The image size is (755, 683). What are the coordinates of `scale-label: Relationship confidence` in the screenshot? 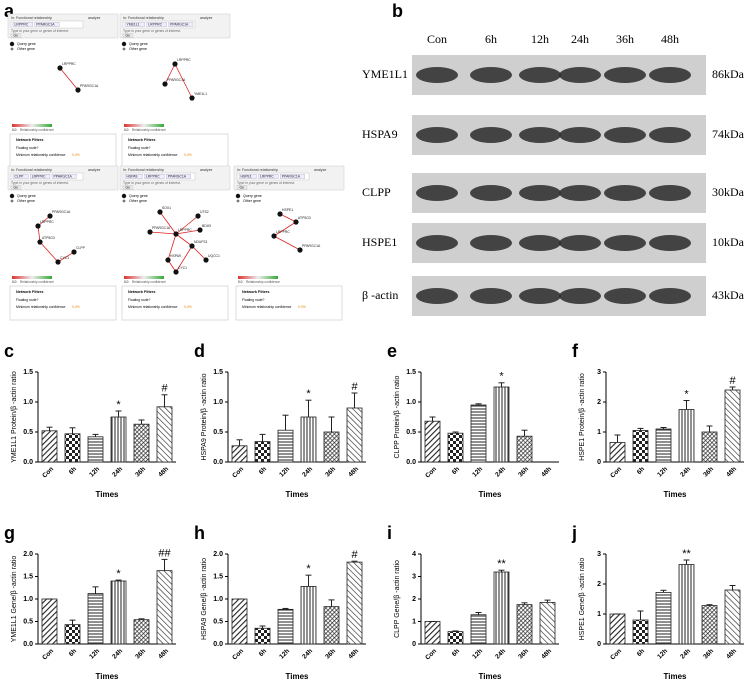 It's located at (37, 282).